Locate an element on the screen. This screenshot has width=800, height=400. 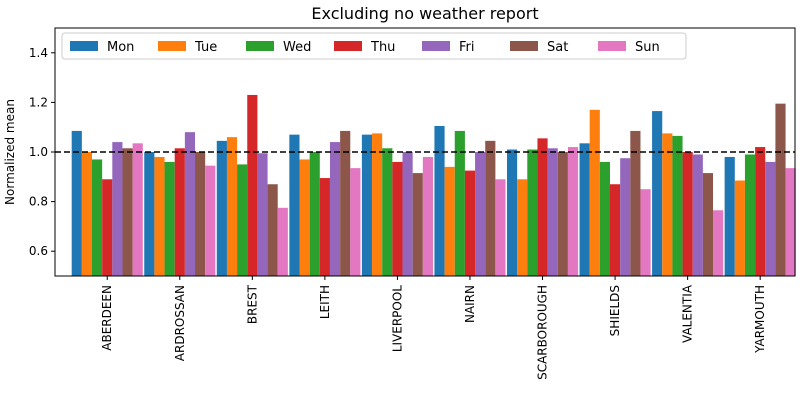
bar-wed-yarmouth is located at coordinates (750, 215).